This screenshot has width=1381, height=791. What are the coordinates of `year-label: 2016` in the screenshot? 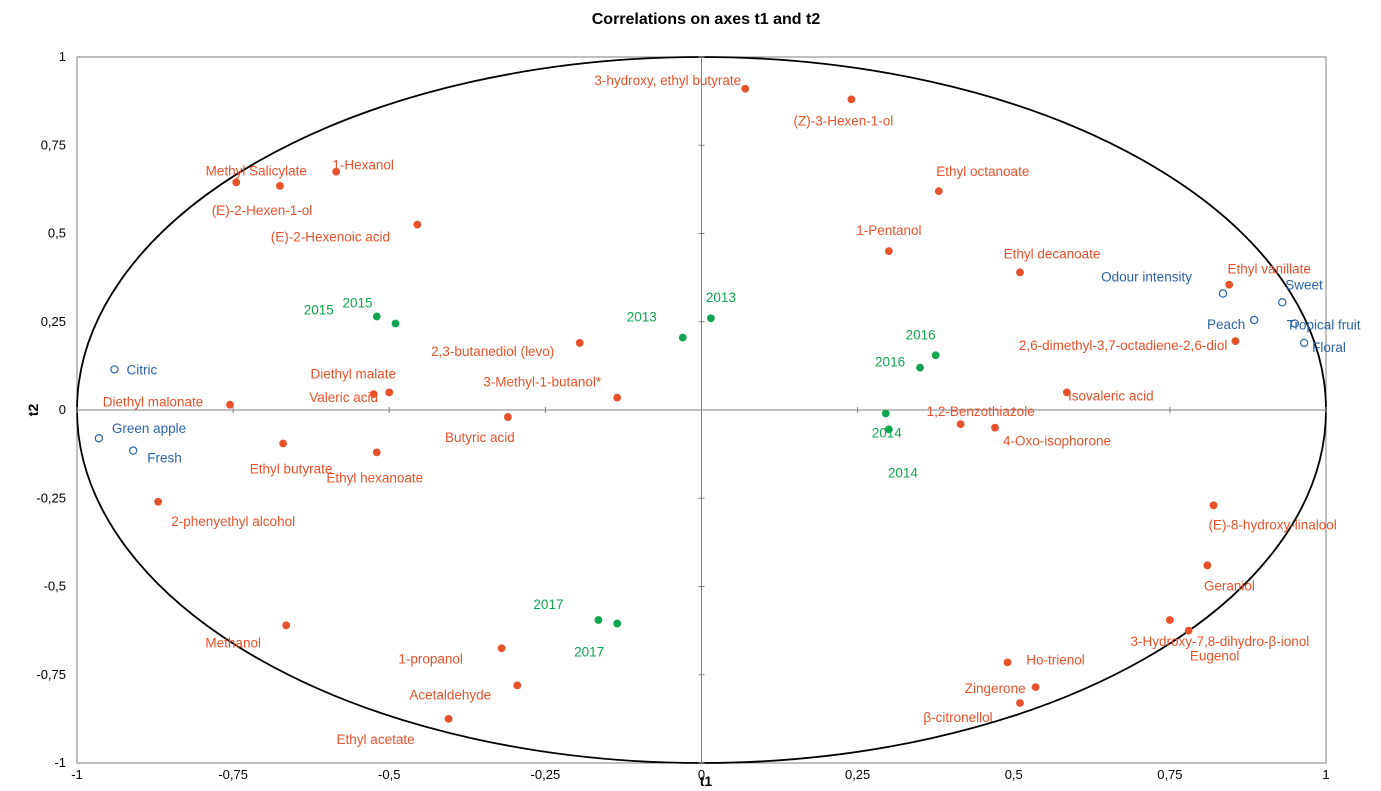 It's located at (921, 334).